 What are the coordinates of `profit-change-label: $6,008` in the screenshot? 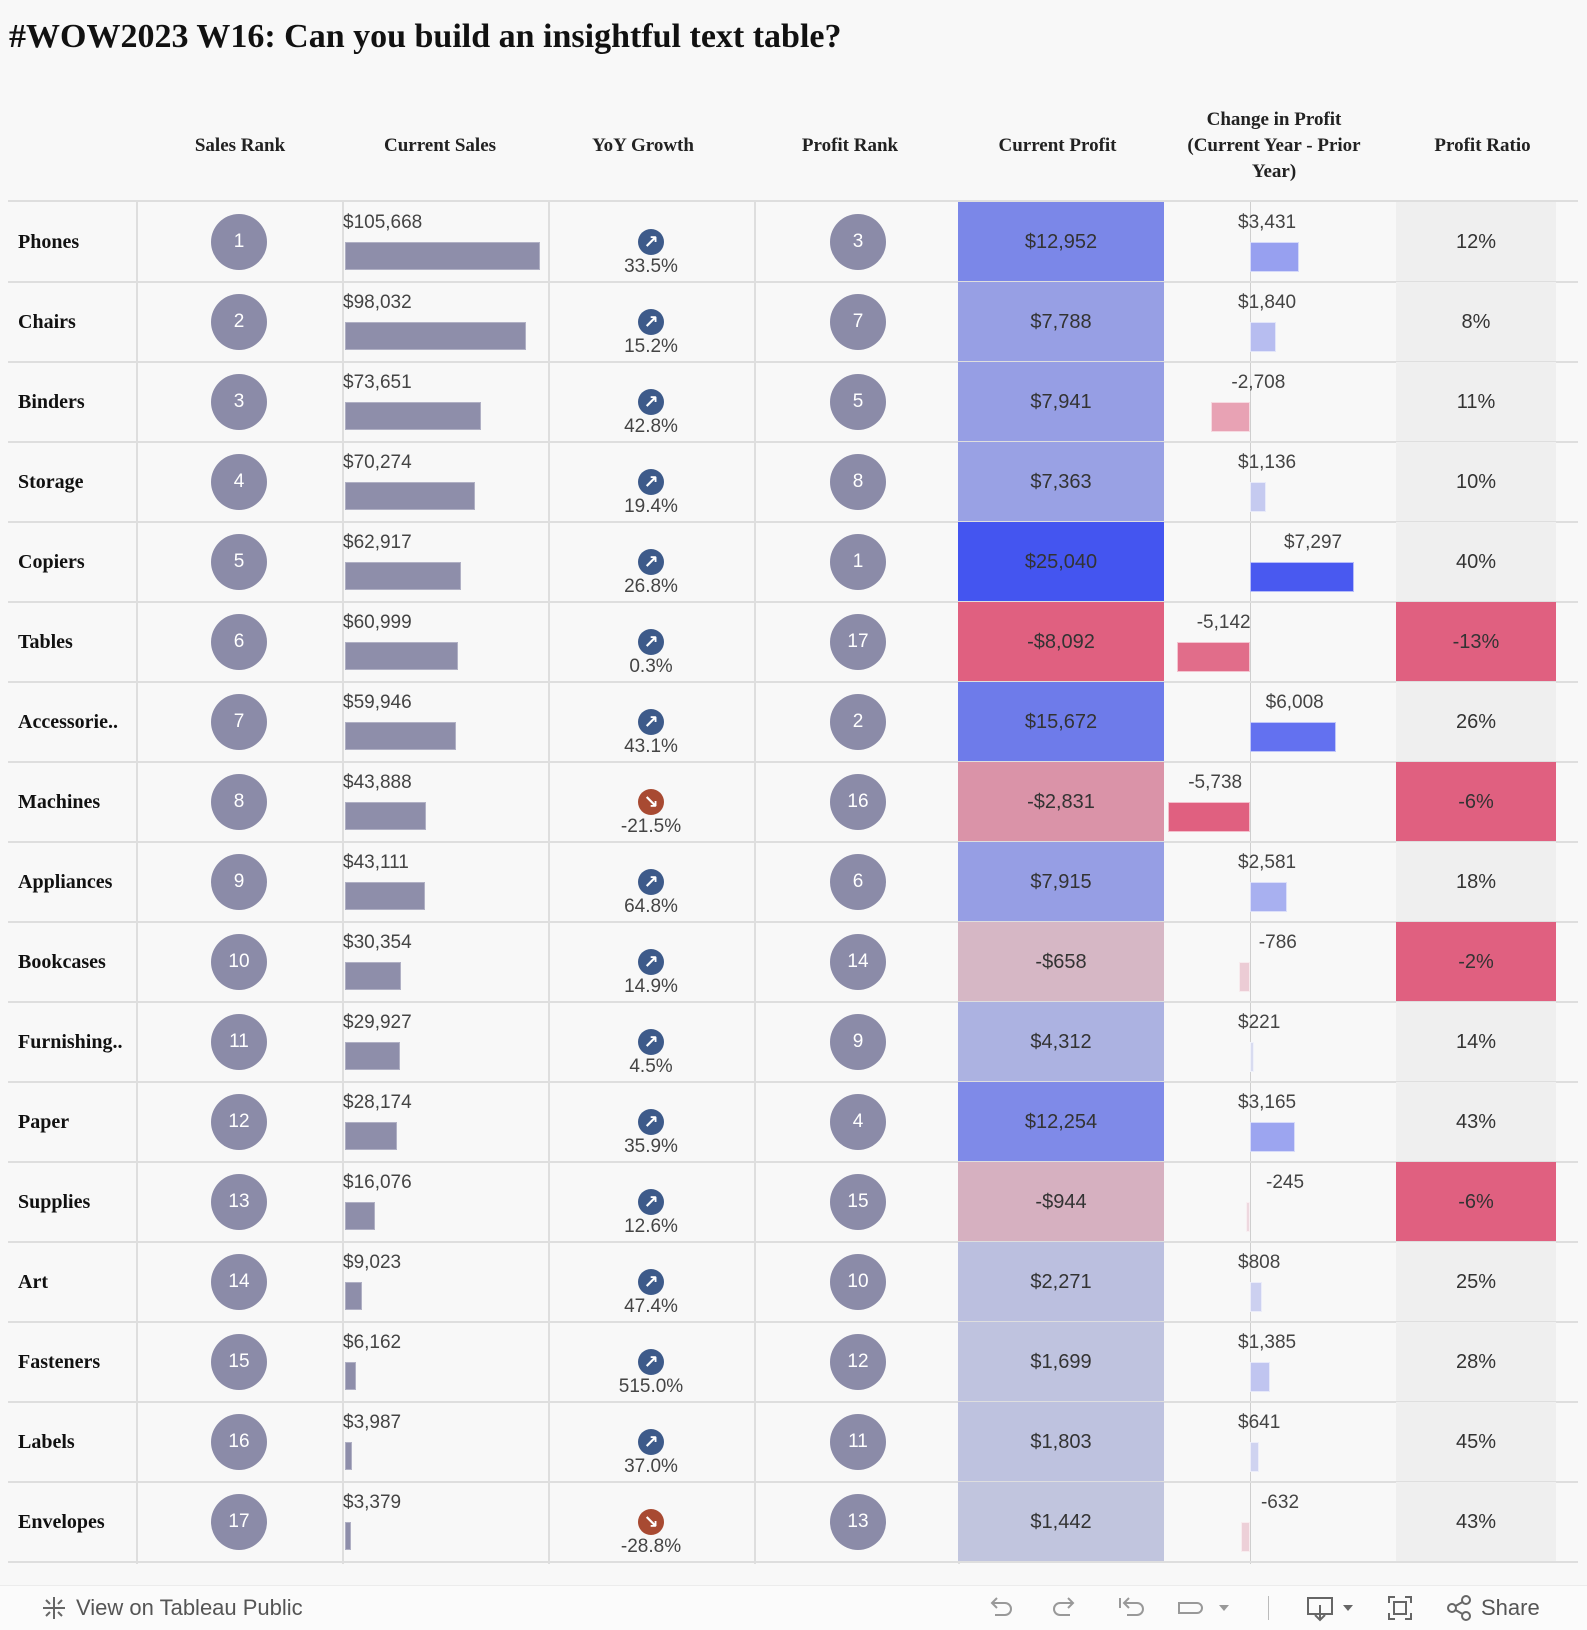 It's located at (1294, 702).